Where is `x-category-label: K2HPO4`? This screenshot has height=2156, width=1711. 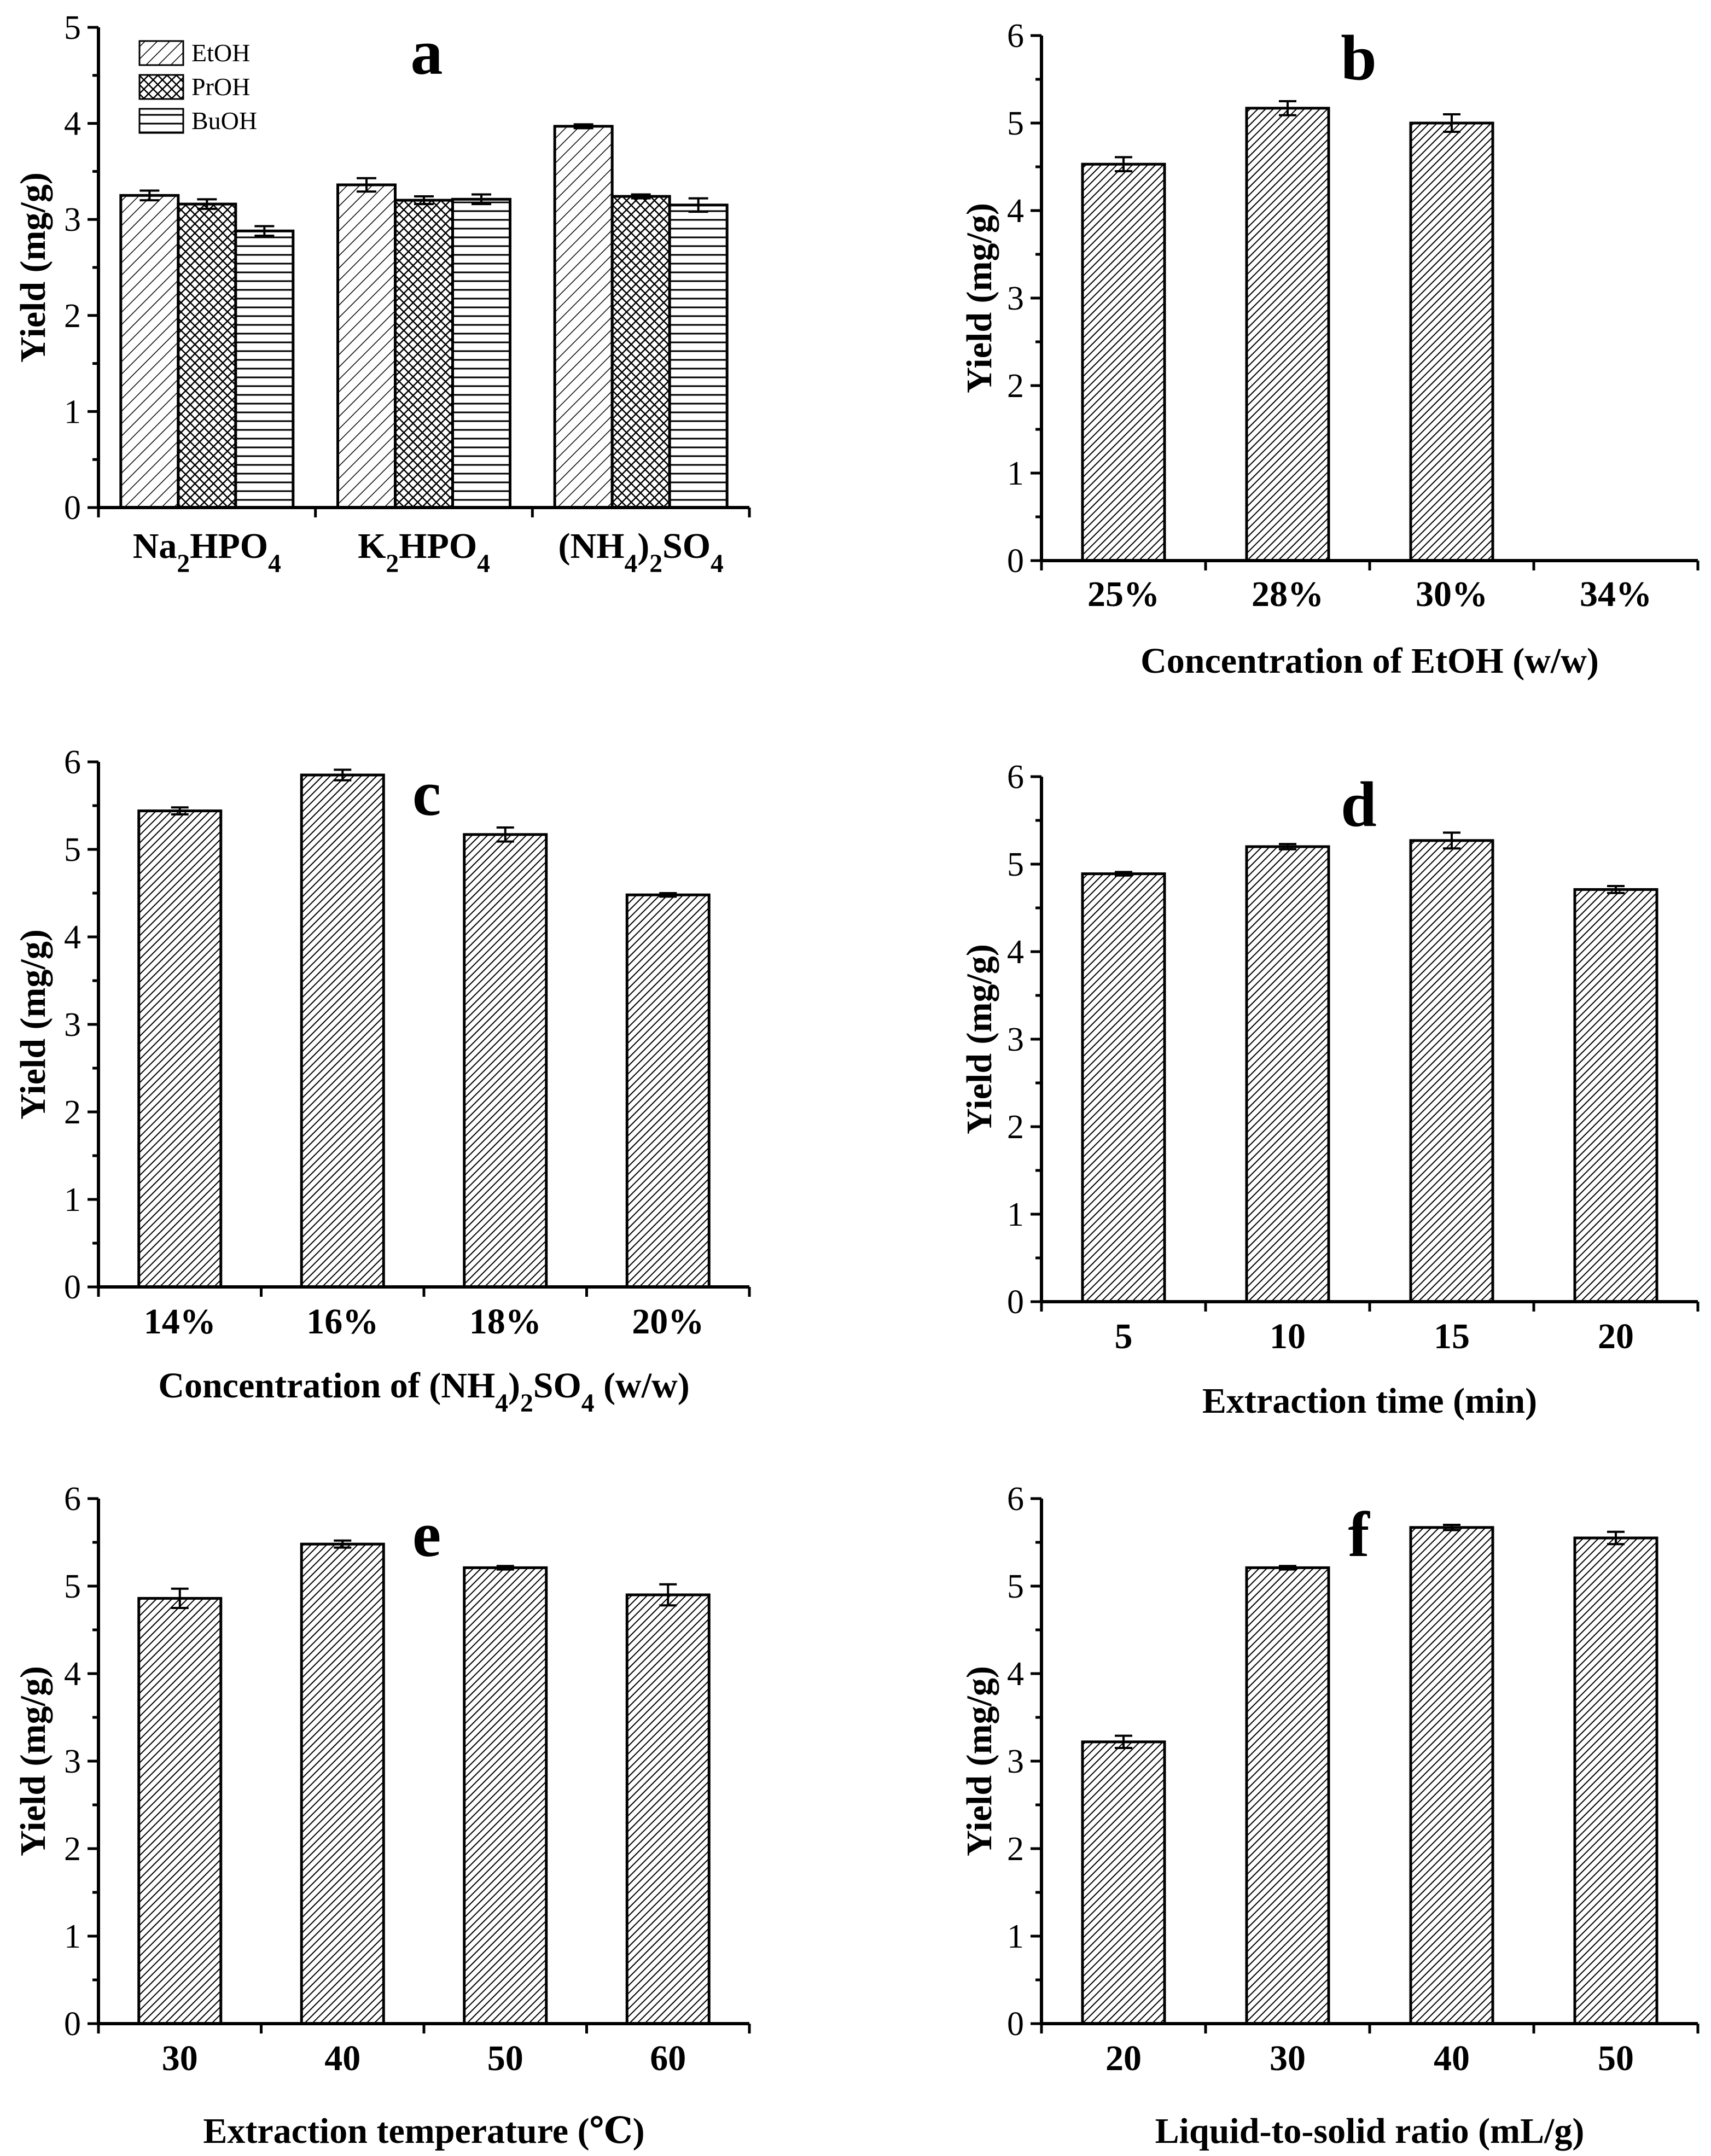 x-category-label: K2HPO4 is located at coordinates (424, 552).